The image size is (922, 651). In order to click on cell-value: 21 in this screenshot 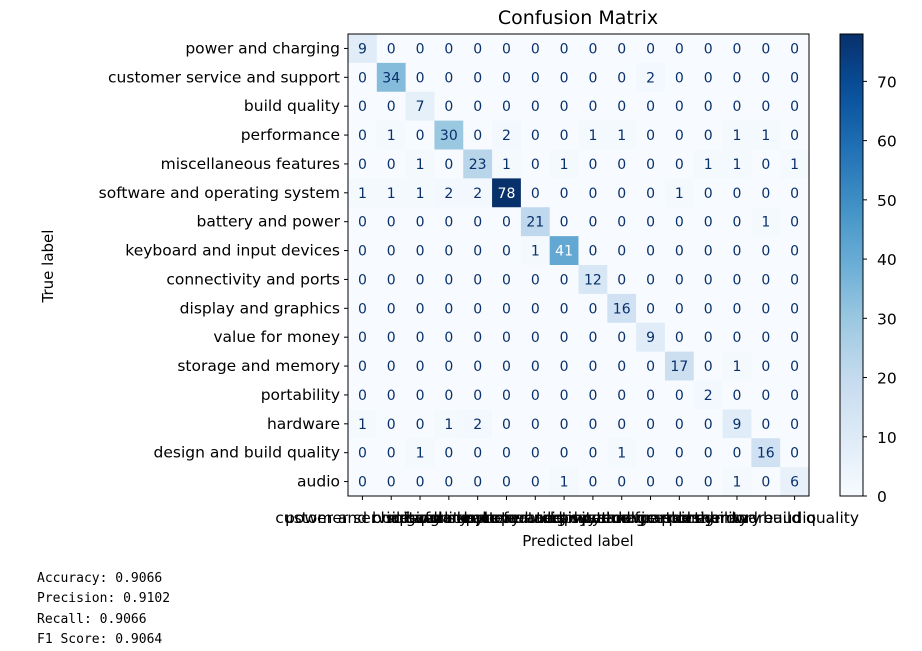, I will do `click(535, 223)`.